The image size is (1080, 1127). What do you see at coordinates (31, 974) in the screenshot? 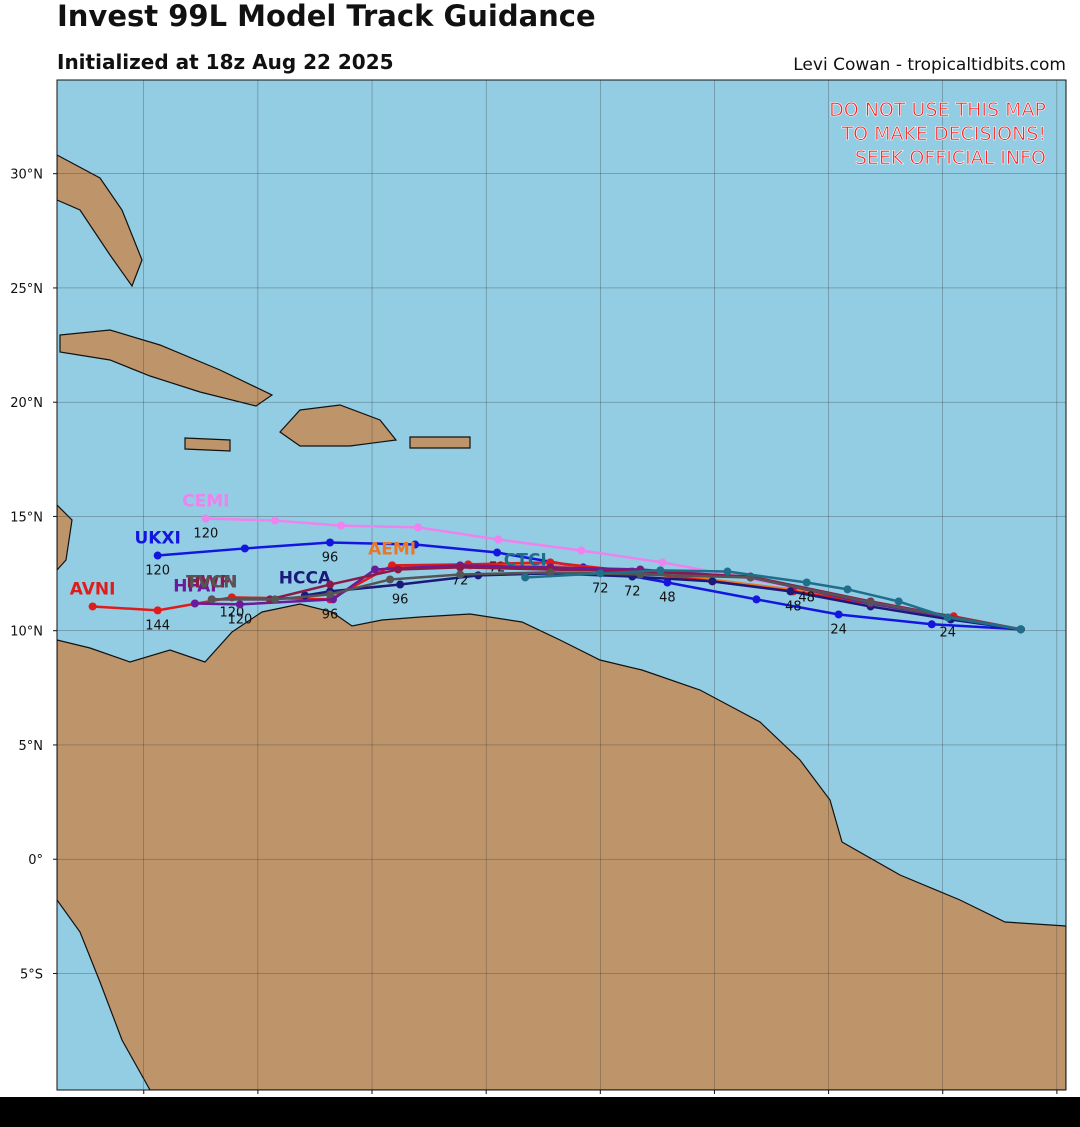
I see `y-tick-label: 5°S` at bounding box center [31, 974].